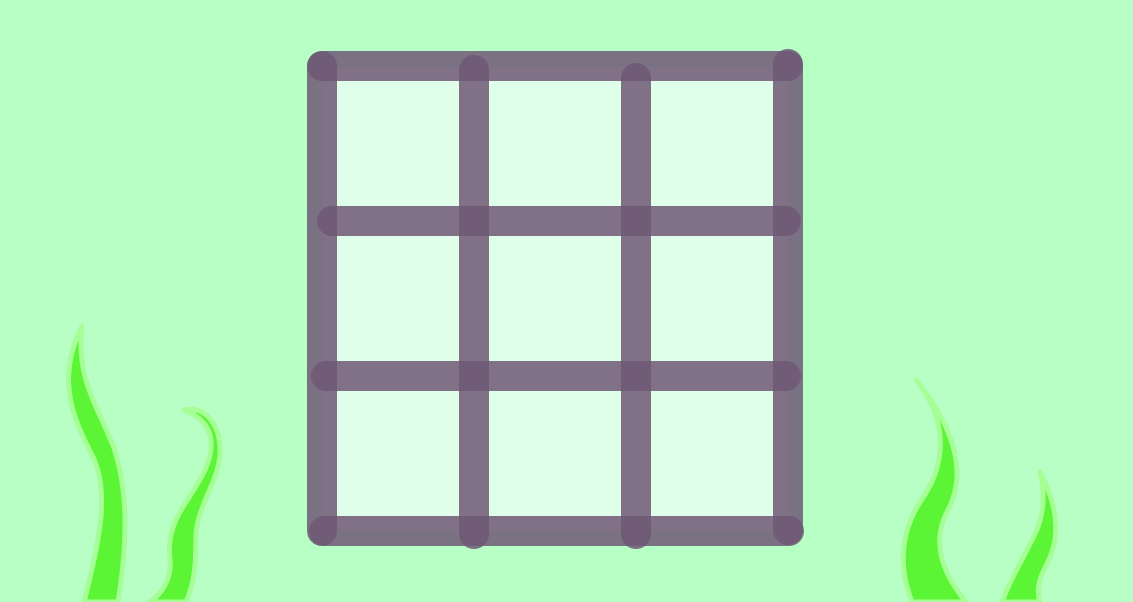 This screenshot has height=602, width=1133. What do you see at coordinates (1029, 535) in the screenshot?
I see `seaweed-right-short` at bounding box center [1029, 535].